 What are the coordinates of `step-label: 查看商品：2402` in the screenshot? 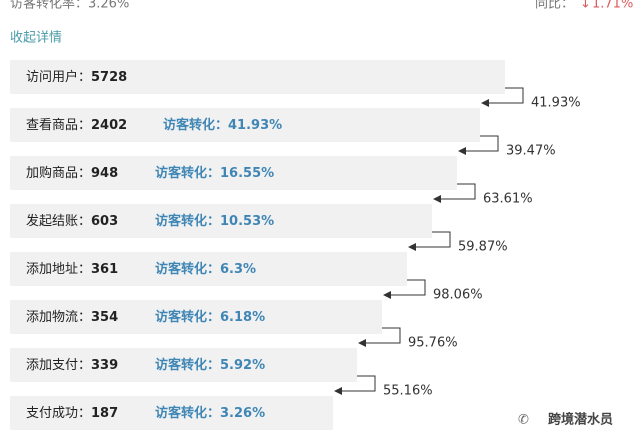 It's located at (76, 125).